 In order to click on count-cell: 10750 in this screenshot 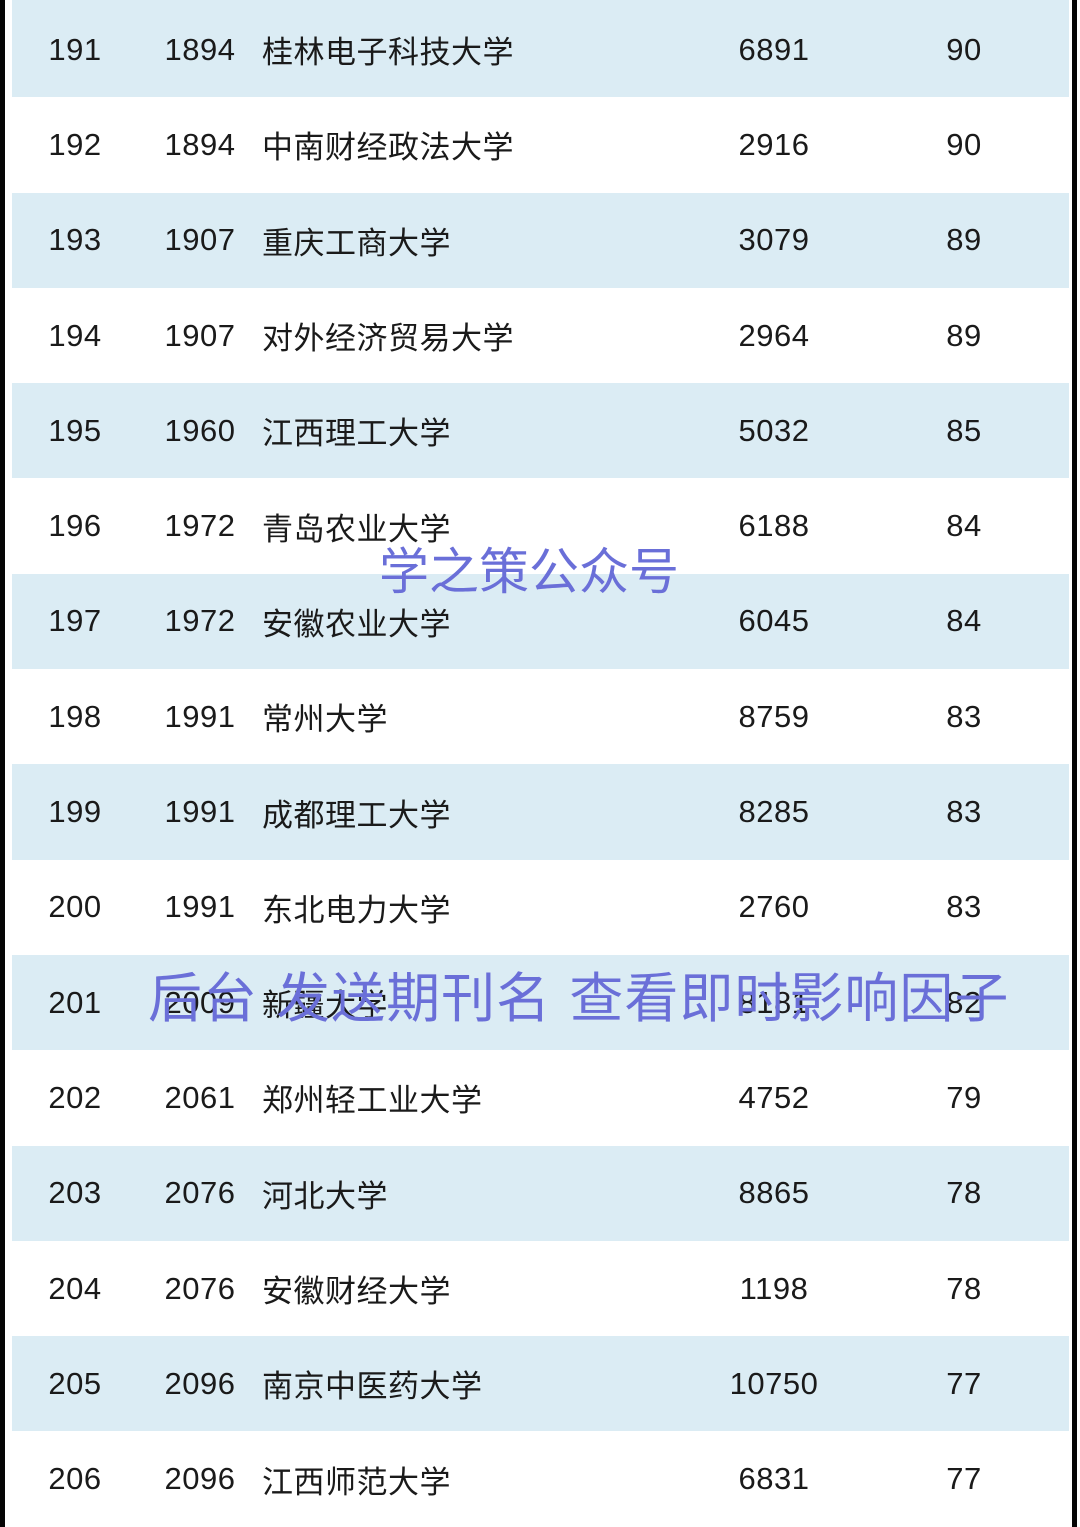, I will do `click(774, 1383)`.